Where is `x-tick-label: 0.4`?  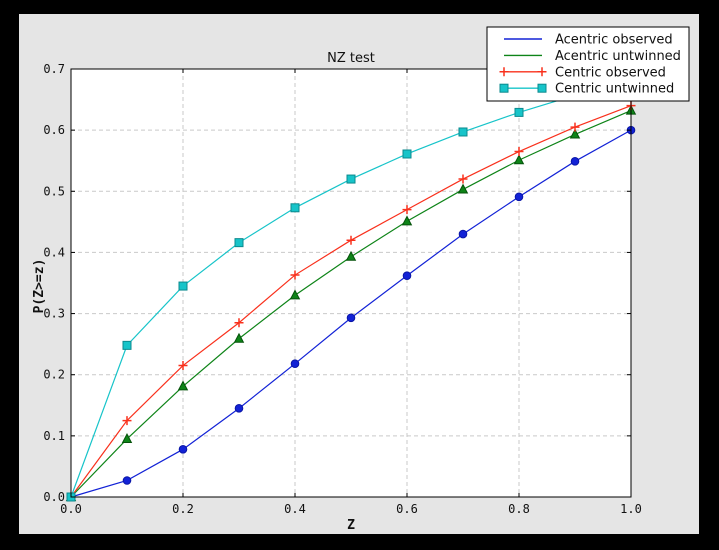 x-tick-label: 0.4 is located at coordinates (295, 509).